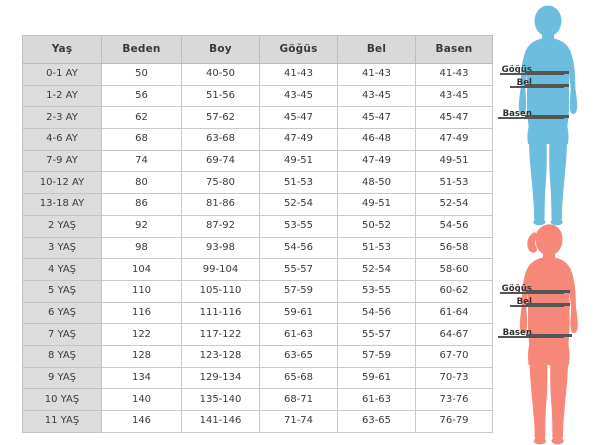 Image resolution: width=600 pixels, height=445 pixels. What do you see at coordinates (220, 356) in the screenshot?
I see `cell-boy: 123-128` at bounding box center [220, 356].